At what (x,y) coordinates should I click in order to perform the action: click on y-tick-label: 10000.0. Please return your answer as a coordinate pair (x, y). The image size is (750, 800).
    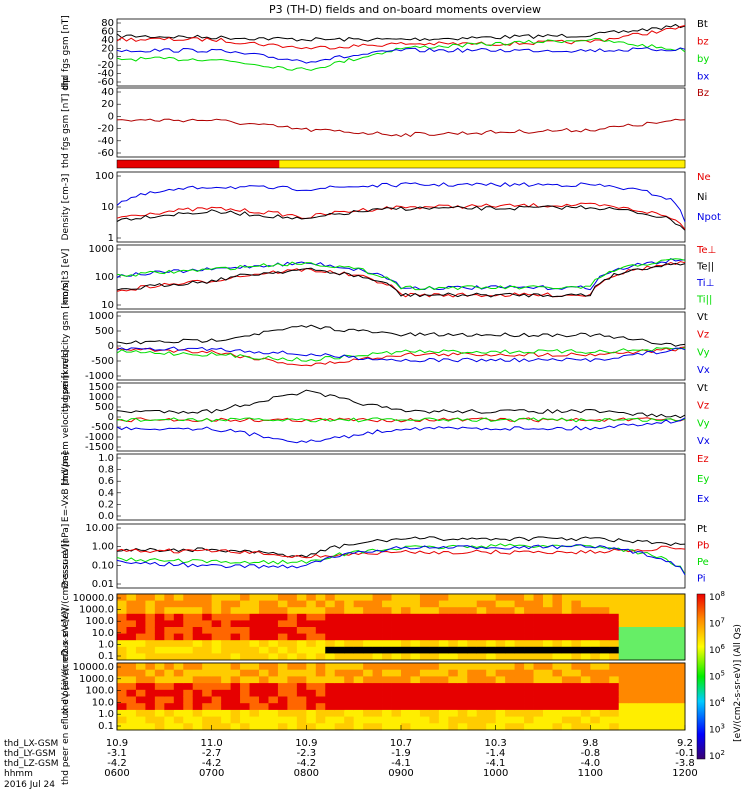
    Looking at the image, I should click on (93, 667).